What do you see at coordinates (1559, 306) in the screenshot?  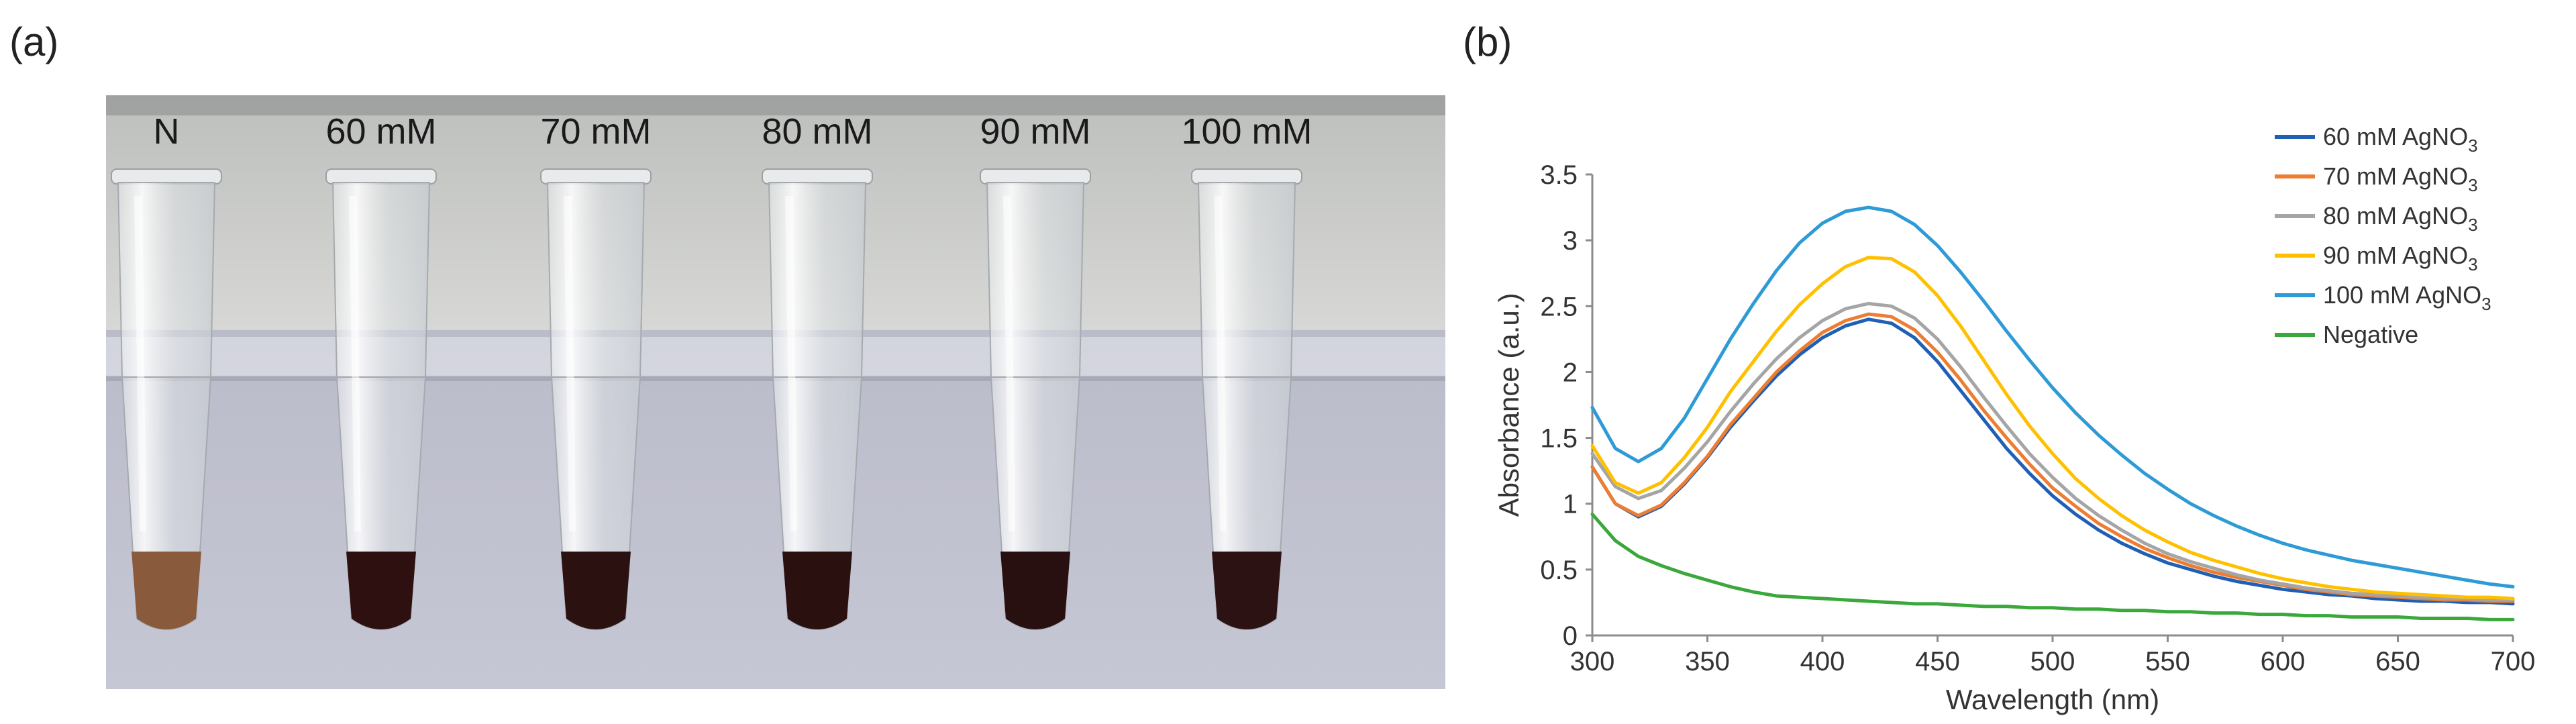 I see `y-tick-label: 2.5` at bounding box center [1559, 306].